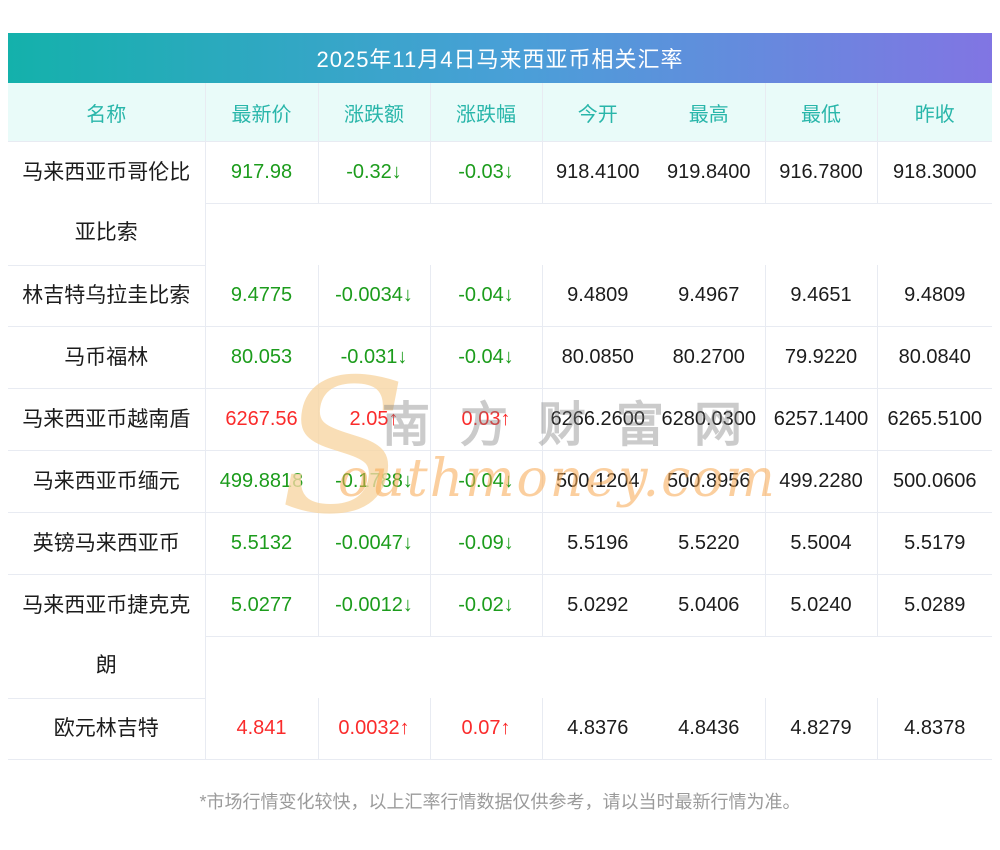 The image size is (1000, 850). Describe the element at coordinates (262, 112) in the screenshot. I see `column-header-latest: 最新价` at that location.